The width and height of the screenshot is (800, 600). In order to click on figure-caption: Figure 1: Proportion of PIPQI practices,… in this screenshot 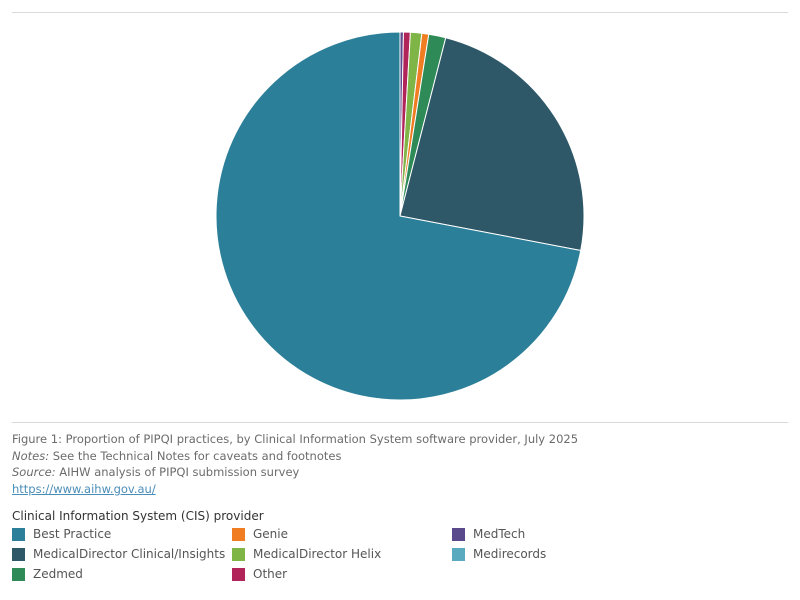, I will do `click(295, 464)`.